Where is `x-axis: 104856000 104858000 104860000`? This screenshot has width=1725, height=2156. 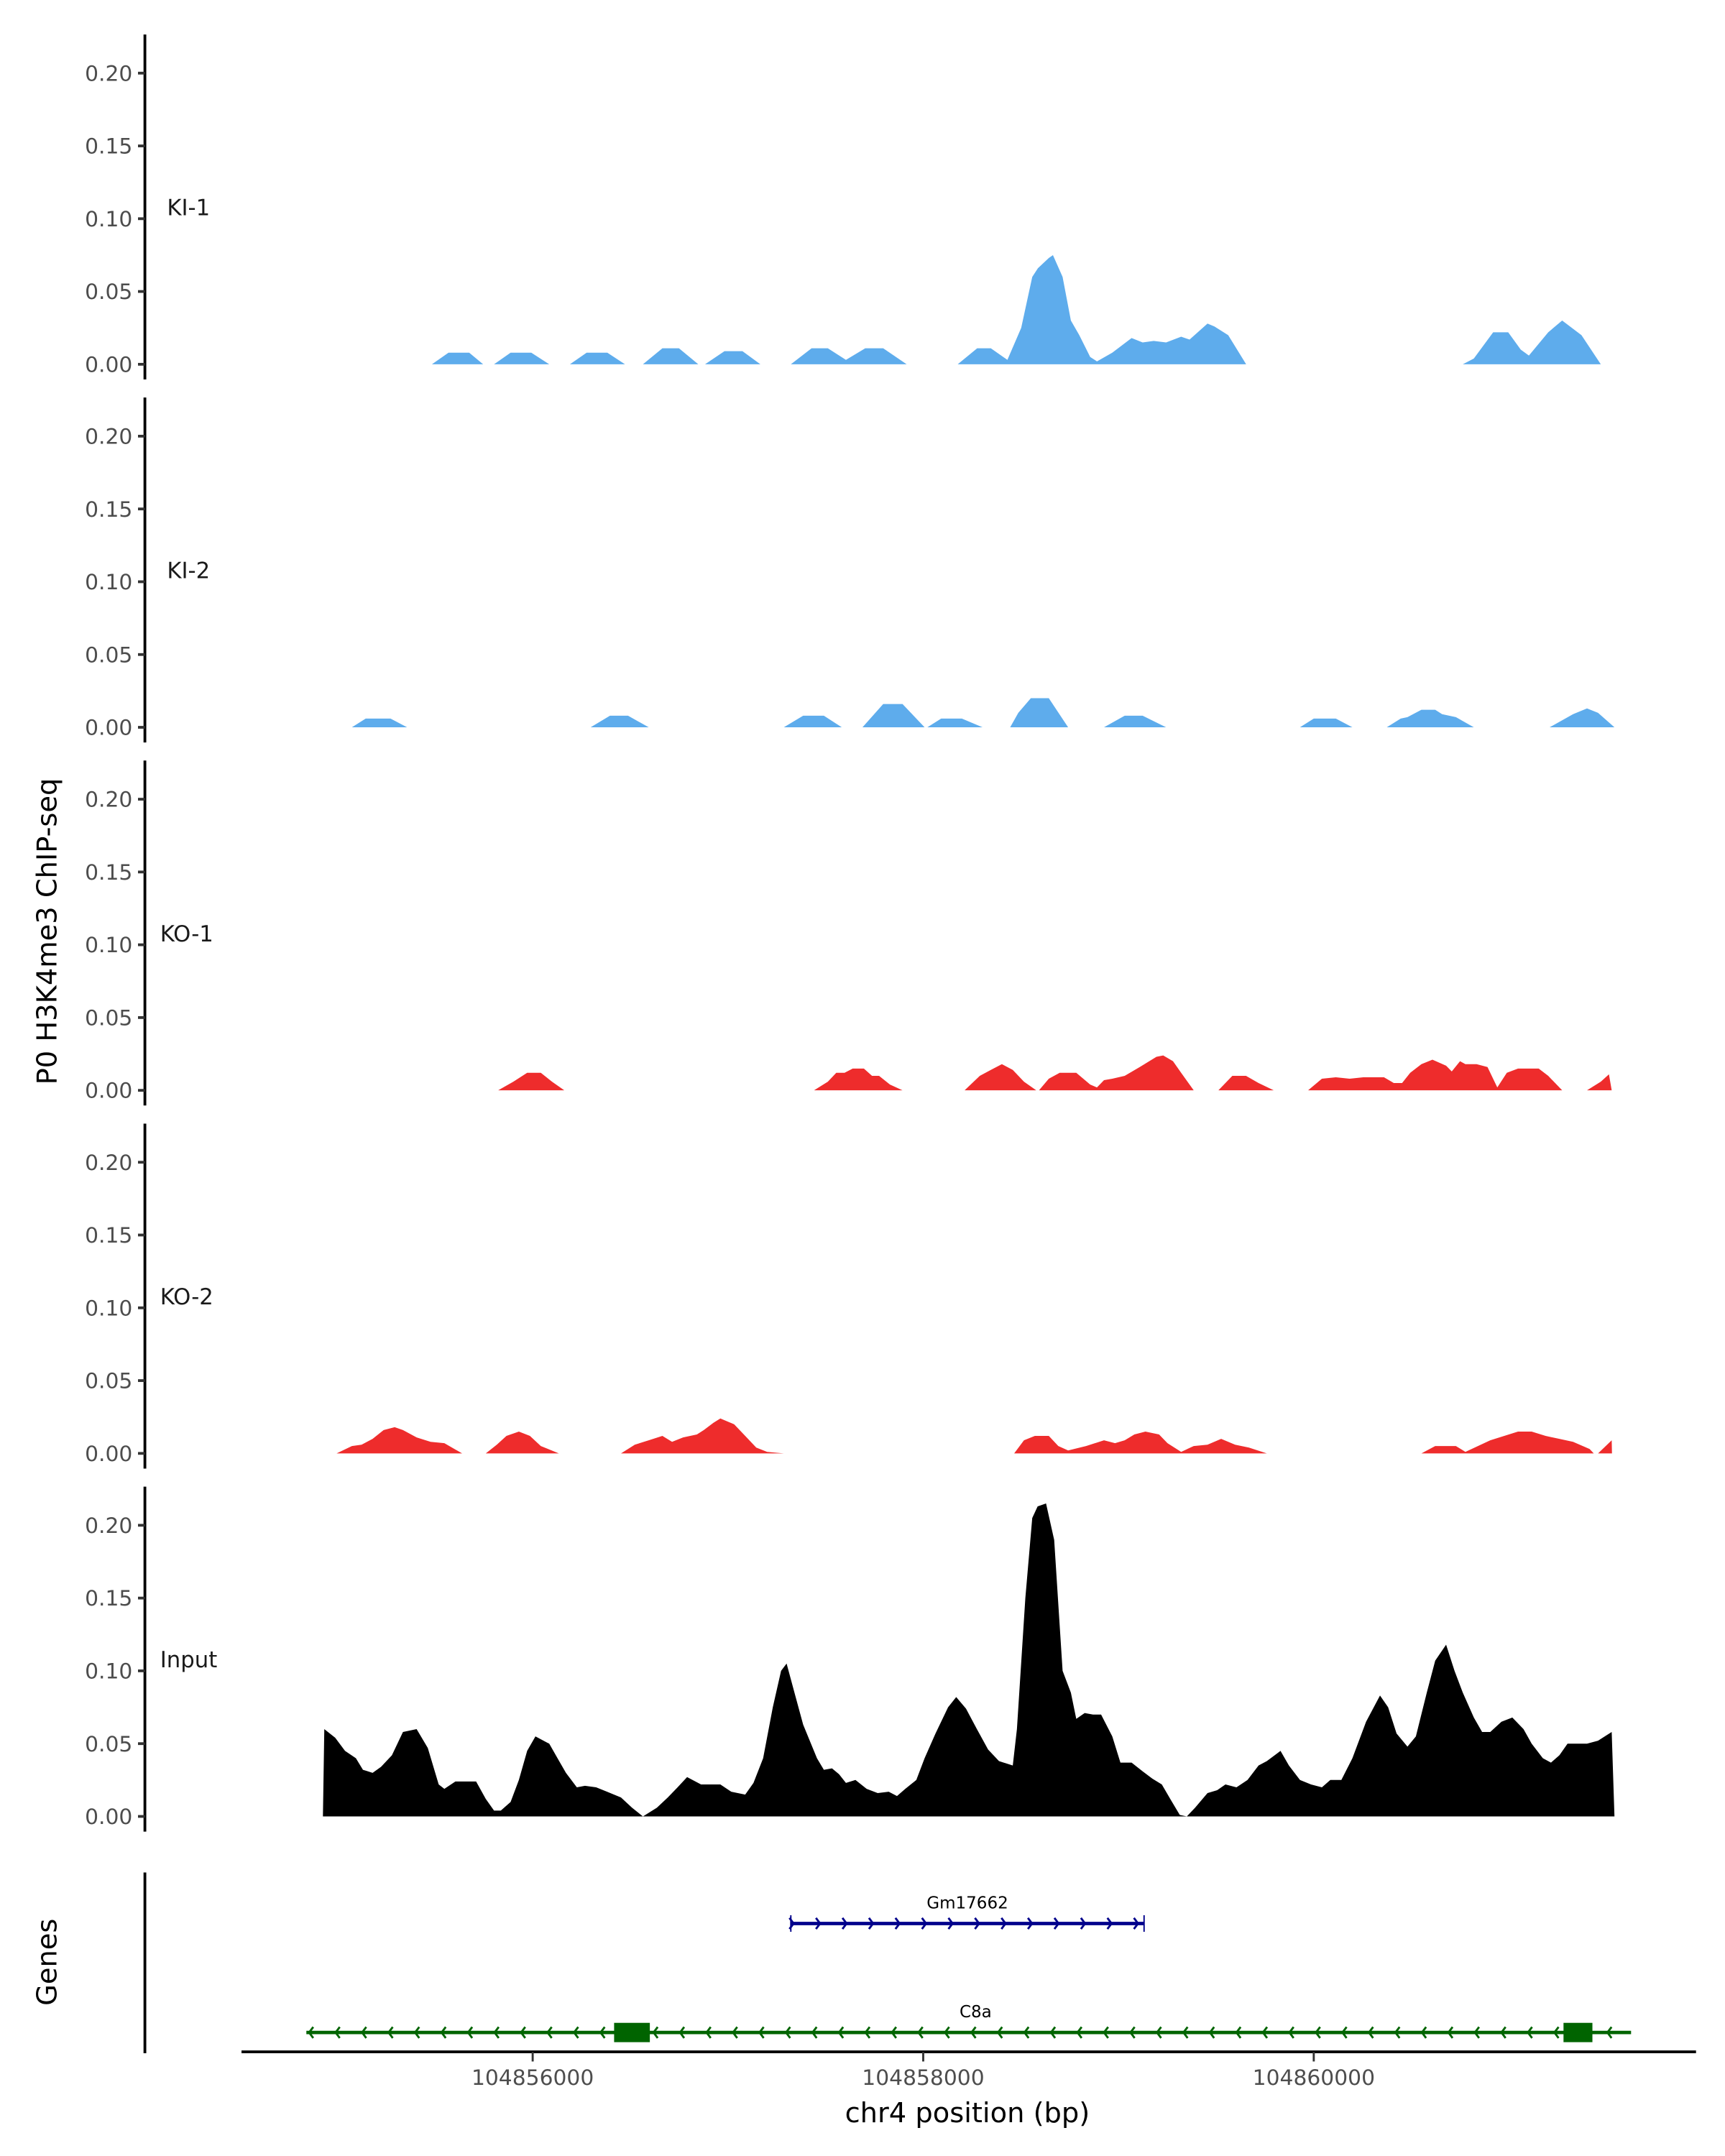
x-axis: 104856000 104858000 104860000 is located at coordinates (969, 2070).